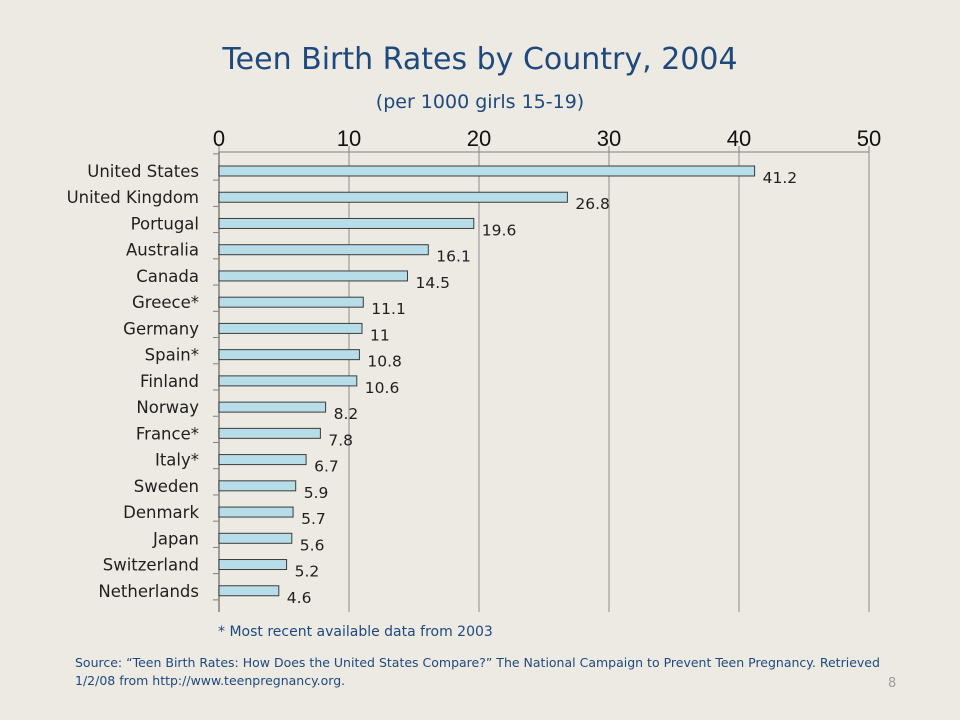 The height and width of the screenshot is (720, 960). I want to click on data-label: 6.7, so click(326, 467).